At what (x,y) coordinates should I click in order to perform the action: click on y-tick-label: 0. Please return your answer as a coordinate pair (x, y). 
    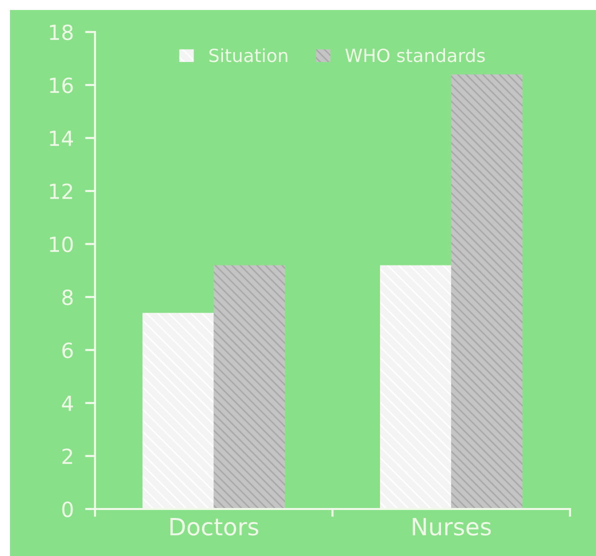
    Looking at the image, I should click on (67, 509).